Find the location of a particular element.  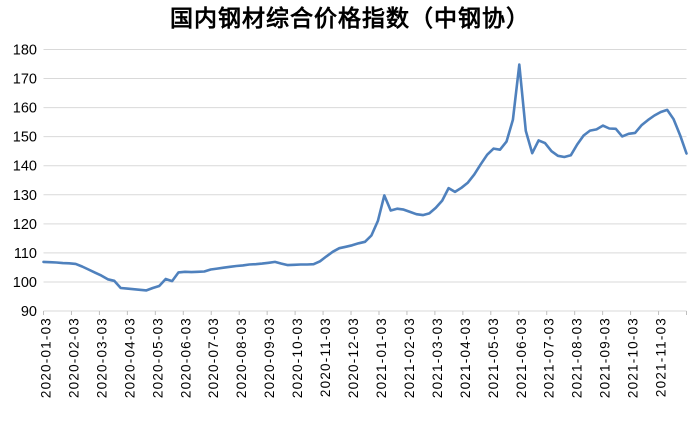

y-tick-label: 100 is located at coordinates (25, 283).